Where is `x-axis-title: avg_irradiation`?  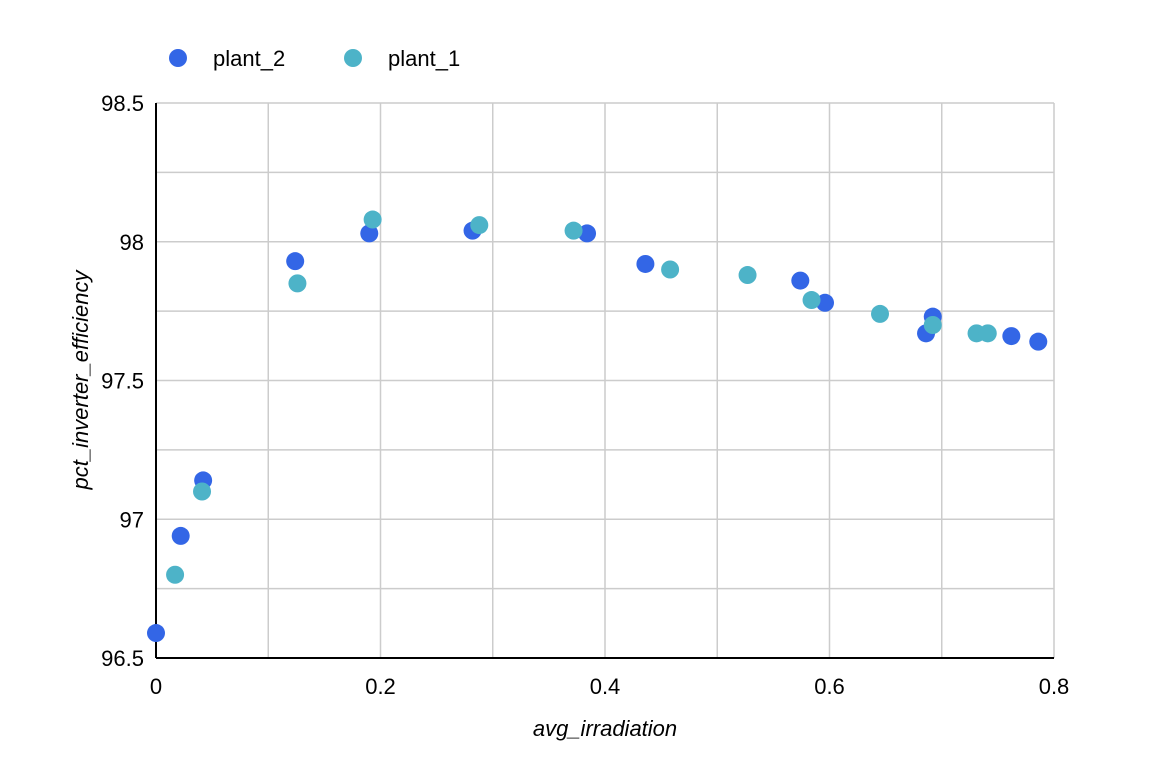
x-axis-title: avg_irradiation is located at coordinates (605, 728).